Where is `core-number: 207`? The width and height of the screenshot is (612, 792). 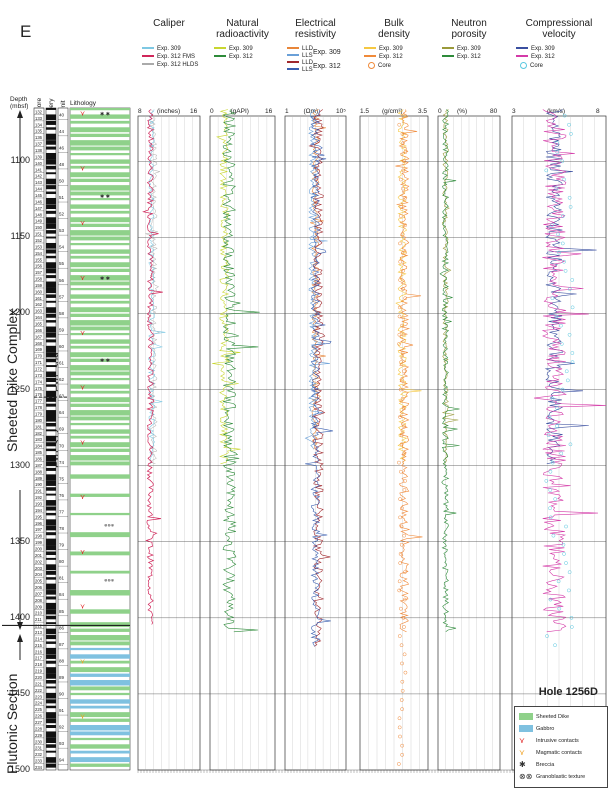 core-number: 207 is located at coordinates (39, 593).